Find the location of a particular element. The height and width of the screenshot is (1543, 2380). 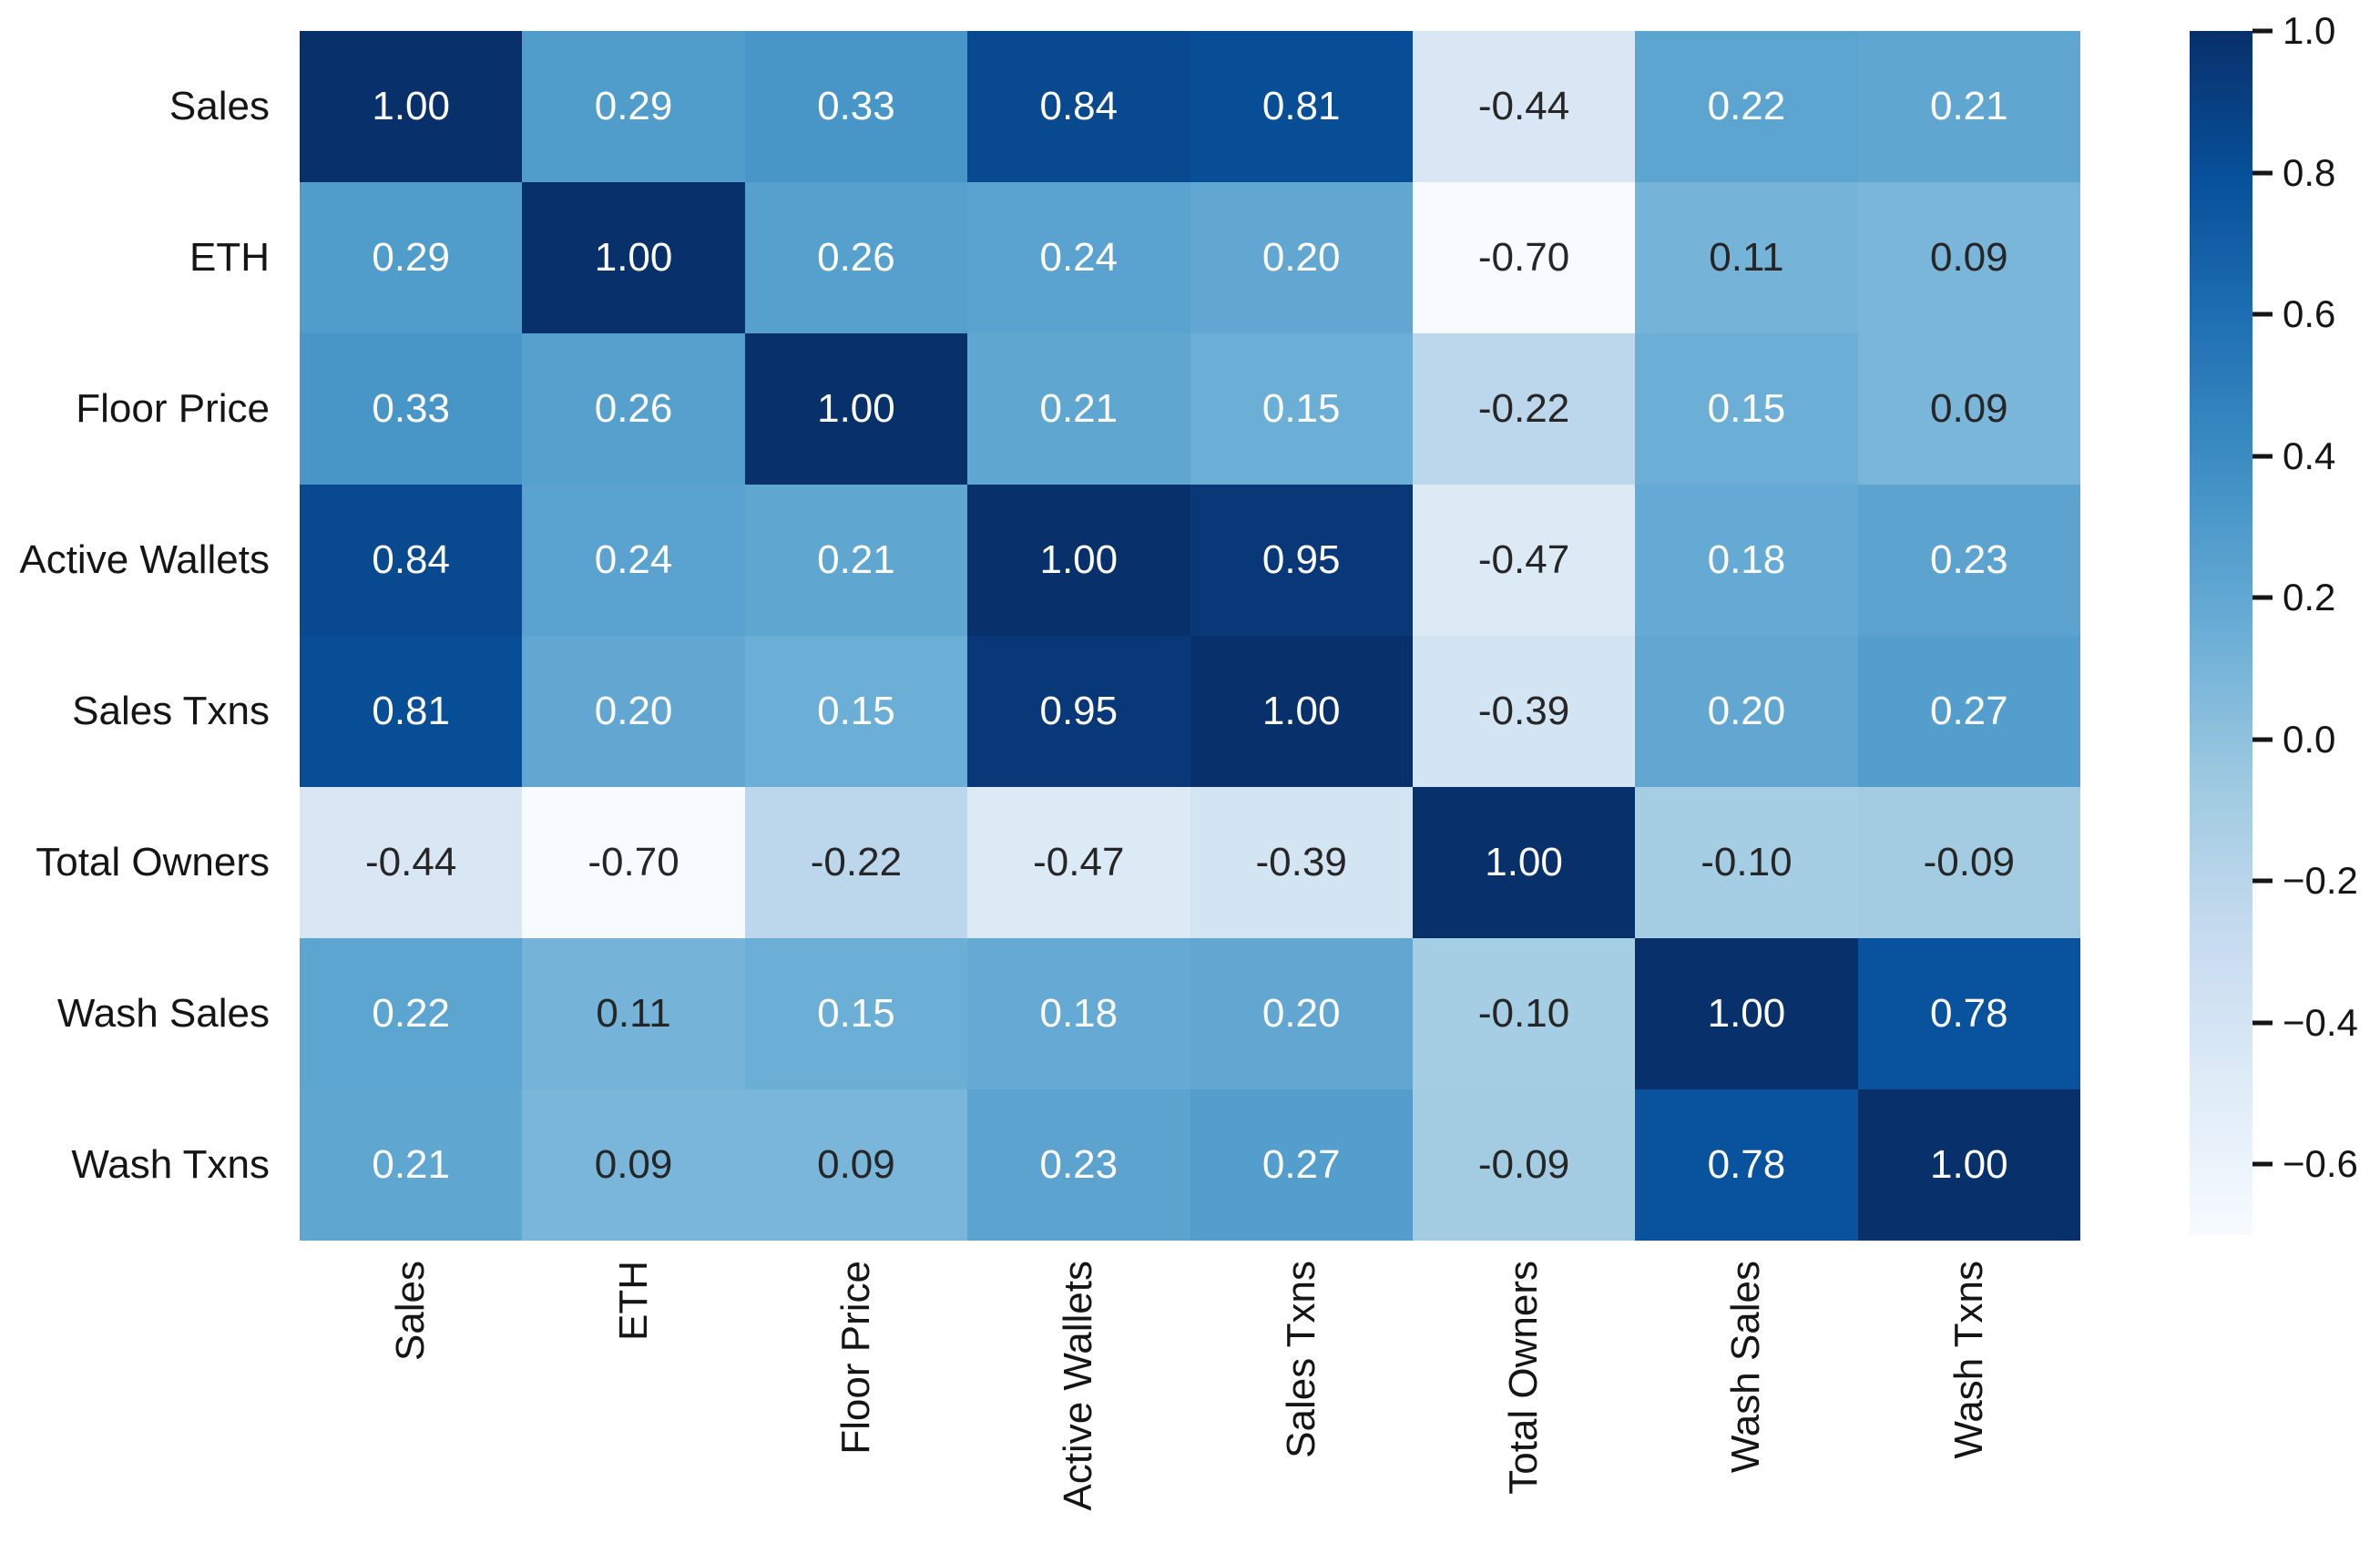

colorbar-tick-label: 0.8 is located at coordinates (2310, 172).